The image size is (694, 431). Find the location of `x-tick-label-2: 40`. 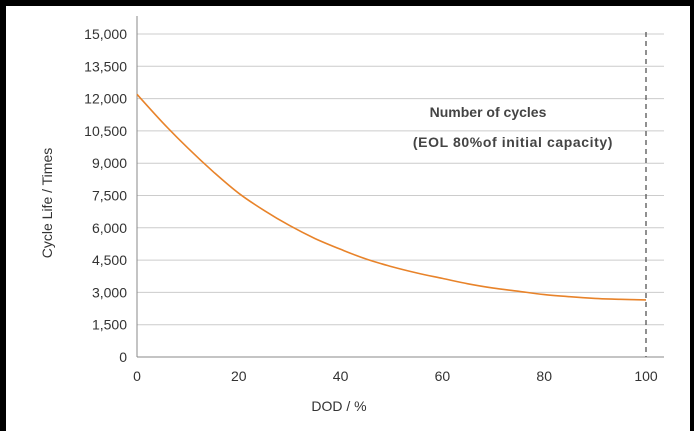

x-tick-label-2: 40 is located at coordinates (341, 376).